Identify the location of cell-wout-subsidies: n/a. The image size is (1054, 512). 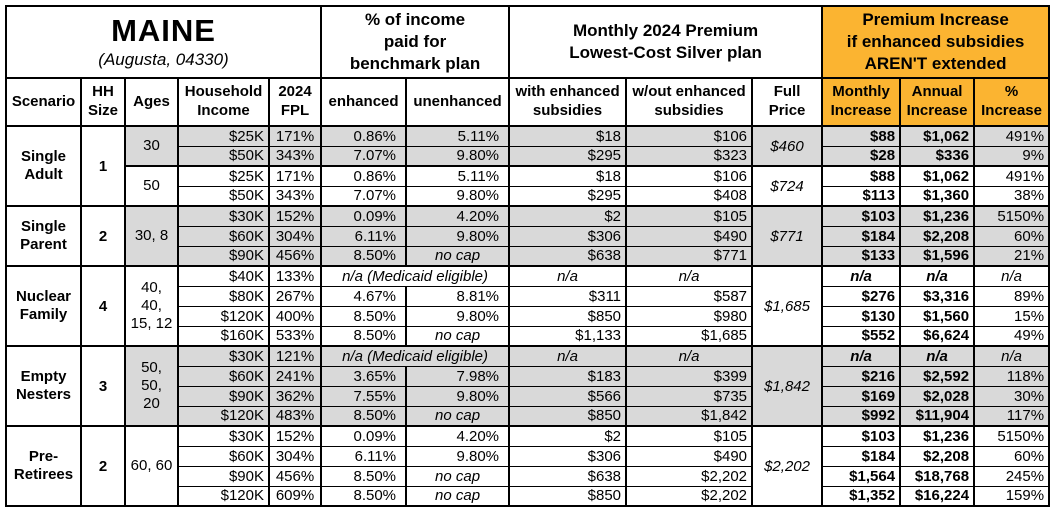
(689, 356).